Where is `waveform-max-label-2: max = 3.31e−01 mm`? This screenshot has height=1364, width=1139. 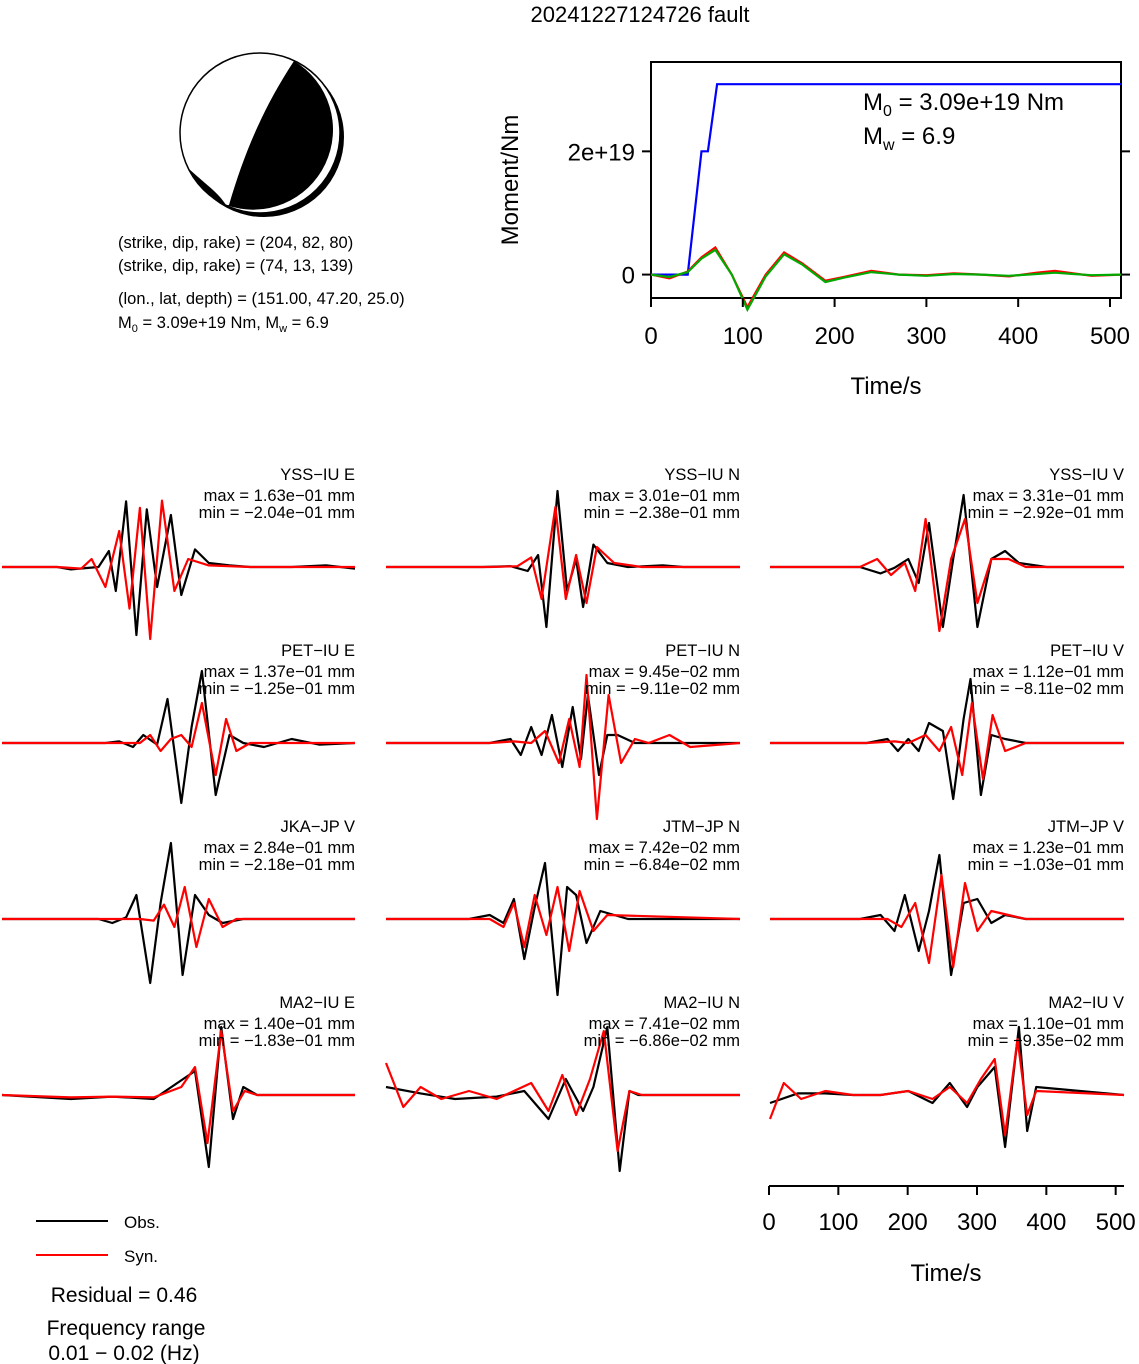 waveform-max-label-2: max = 3.31e−01 mm is located at coordinates (1048, 496).